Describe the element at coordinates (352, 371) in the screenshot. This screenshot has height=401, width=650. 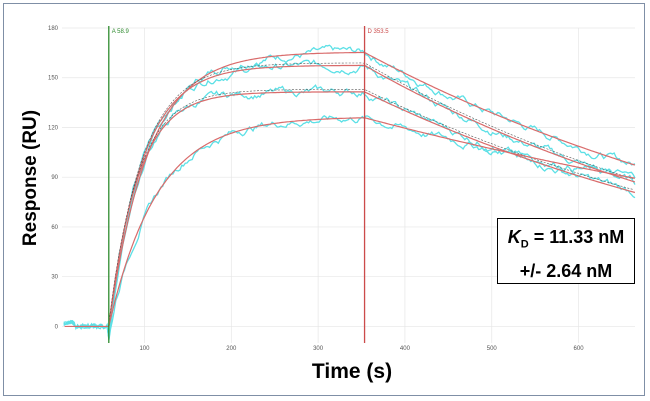
I see `x-axis-label: Time (s)` at that location.